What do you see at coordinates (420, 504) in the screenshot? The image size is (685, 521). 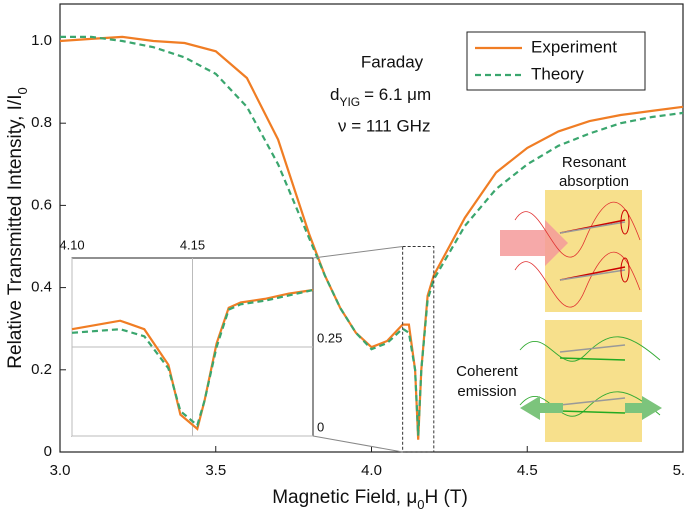 I see `x-label-sub: 0` at bounding box center [420, 504].